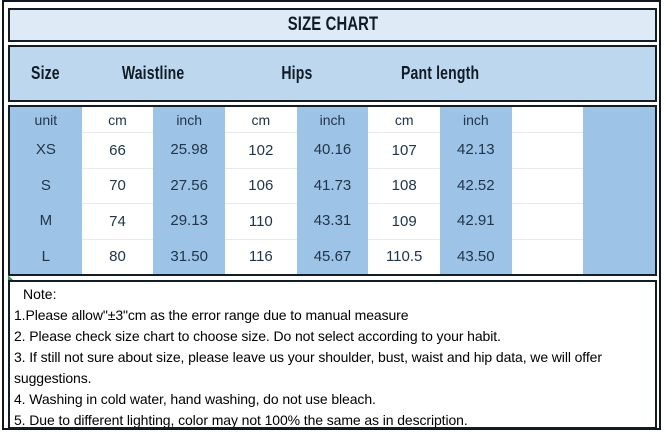 This screenshot has height=438, width=665. I want to click on value-cell: 31.50, so click(189, 256).